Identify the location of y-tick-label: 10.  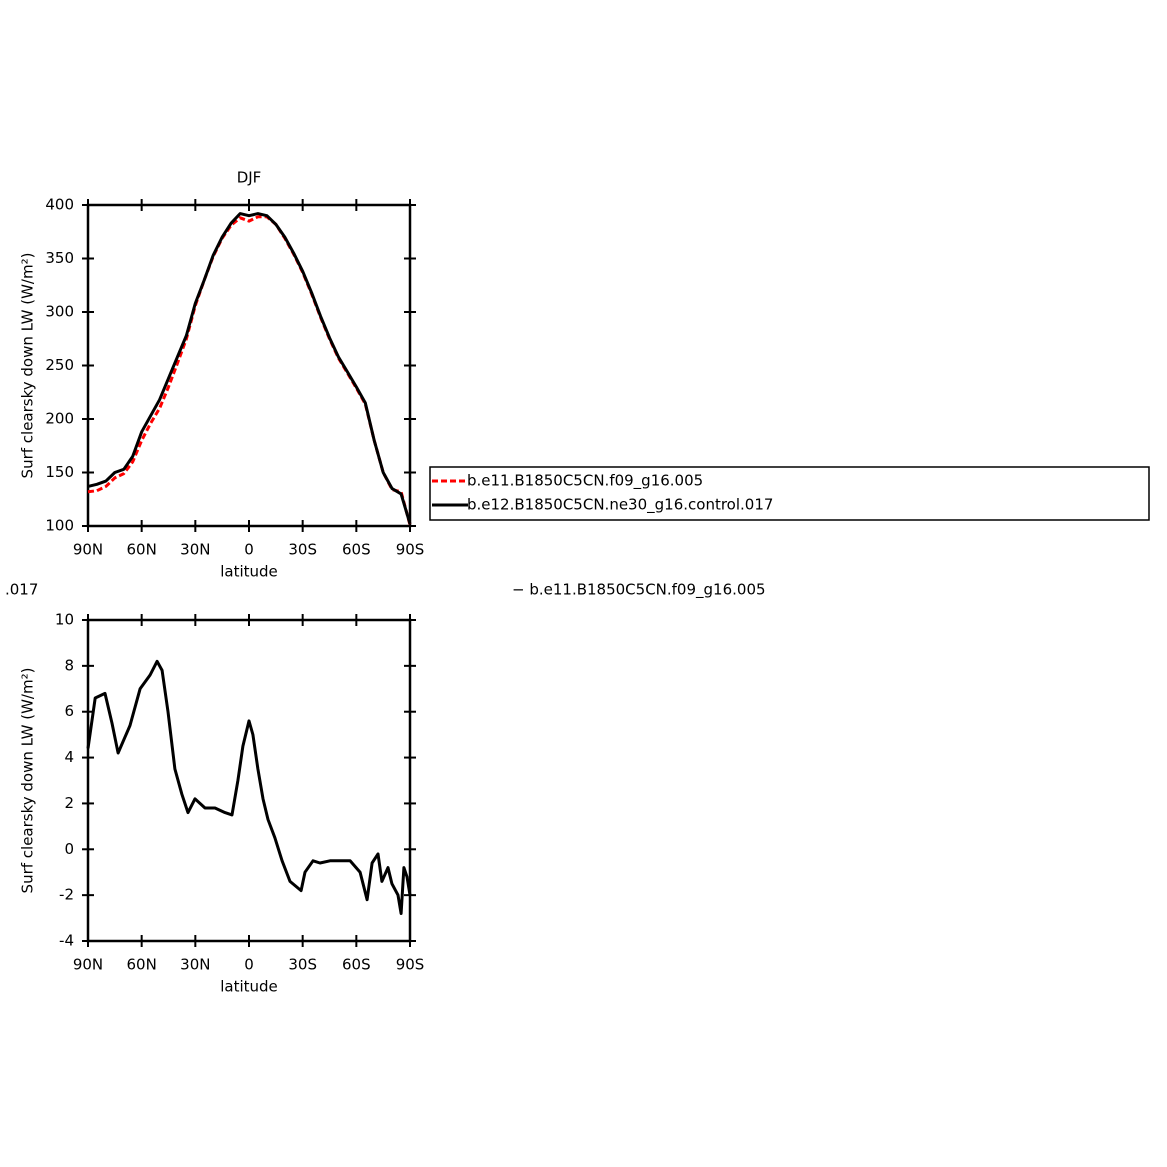
(64, 620).